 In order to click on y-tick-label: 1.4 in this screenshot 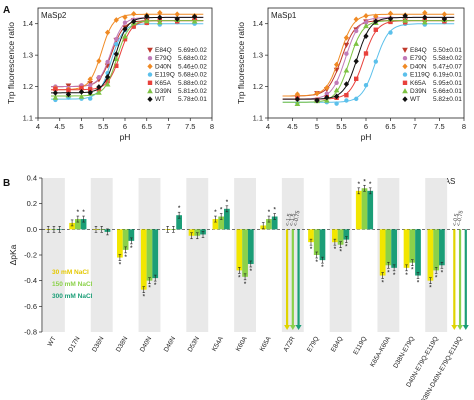, I will do `click(258, 23)`.